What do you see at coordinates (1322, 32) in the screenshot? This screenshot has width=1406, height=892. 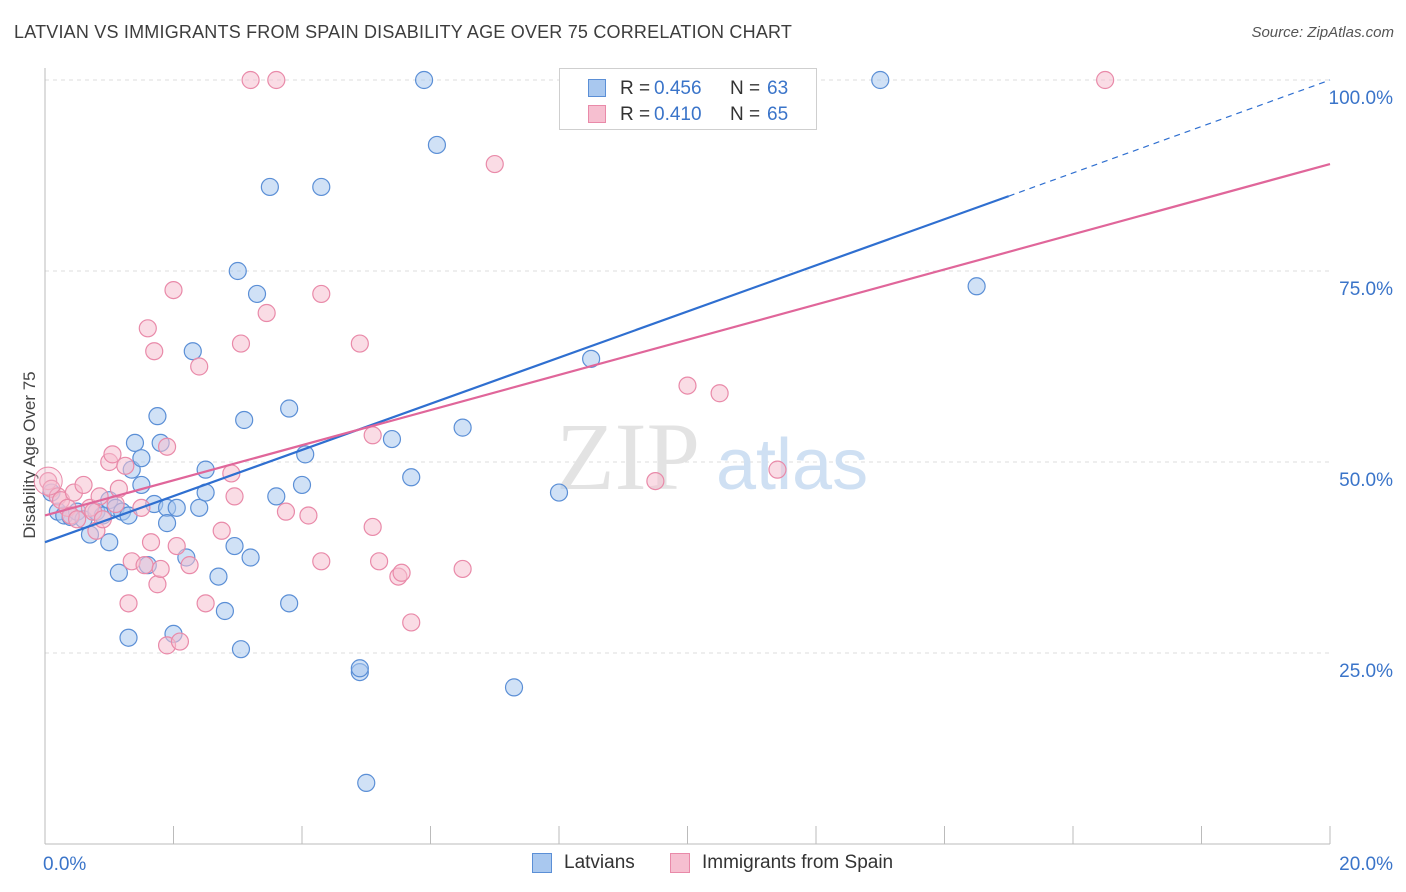 I see `source-credit: Source: ZipAtlas.com` at bounding box center [1322, 32].